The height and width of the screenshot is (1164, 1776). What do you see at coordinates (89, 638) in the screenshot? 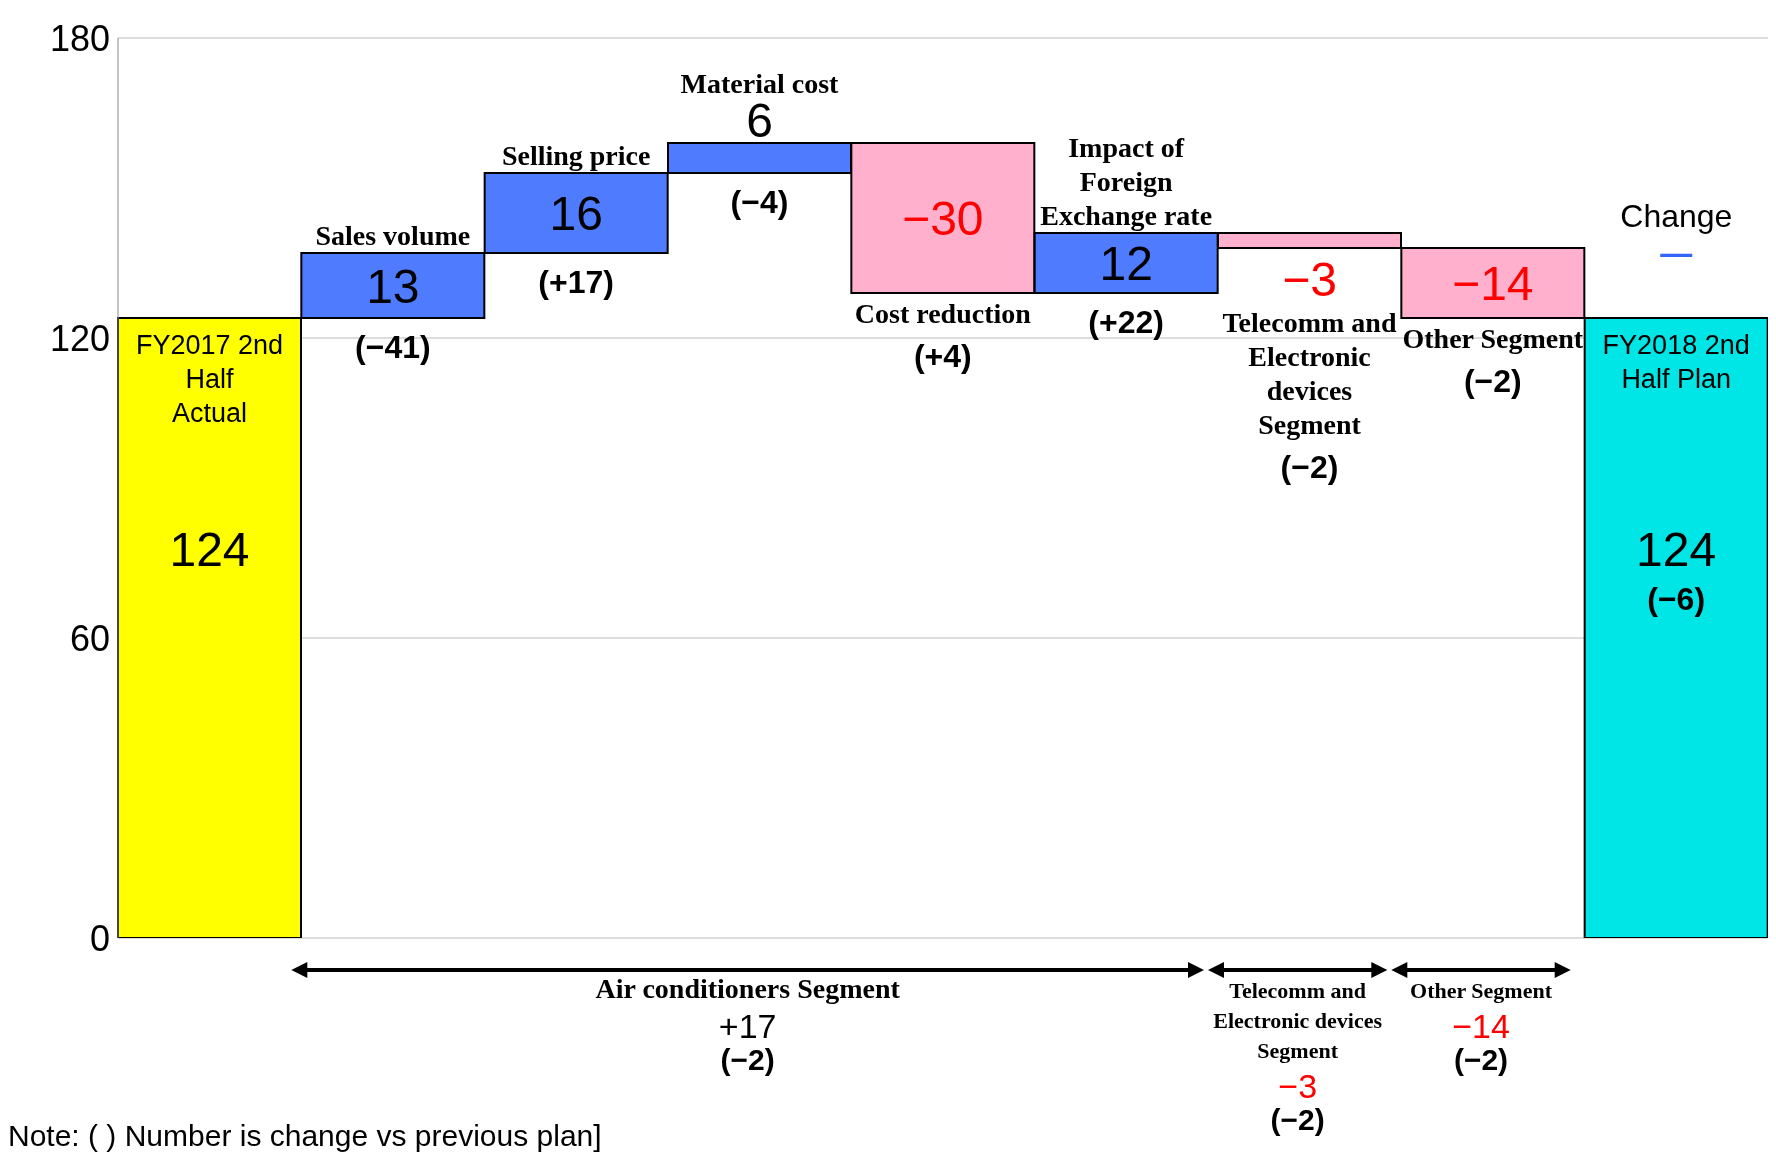
I see `y-tick-label: 60` at bounding box center [89, 638].